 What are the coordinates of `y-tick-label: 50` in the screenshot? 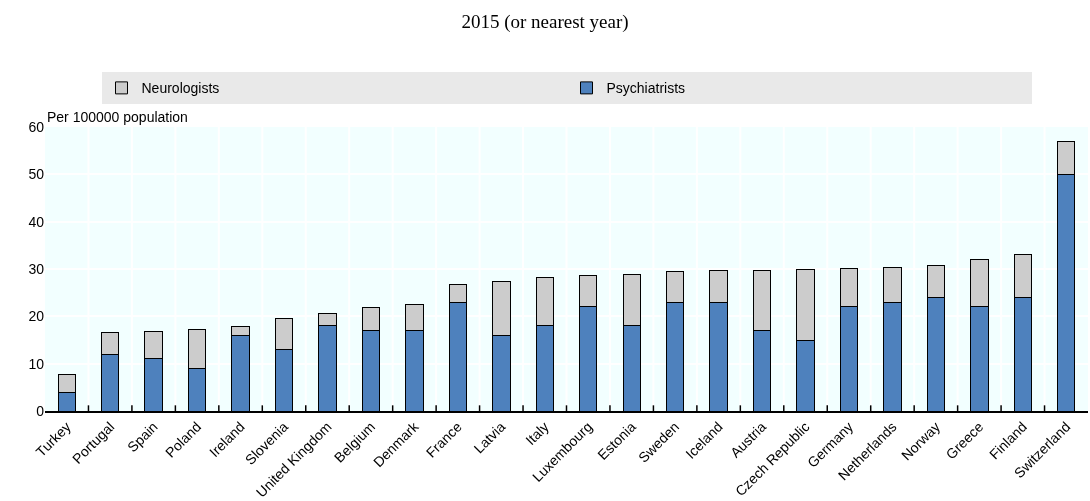 It's located at (36, 174).